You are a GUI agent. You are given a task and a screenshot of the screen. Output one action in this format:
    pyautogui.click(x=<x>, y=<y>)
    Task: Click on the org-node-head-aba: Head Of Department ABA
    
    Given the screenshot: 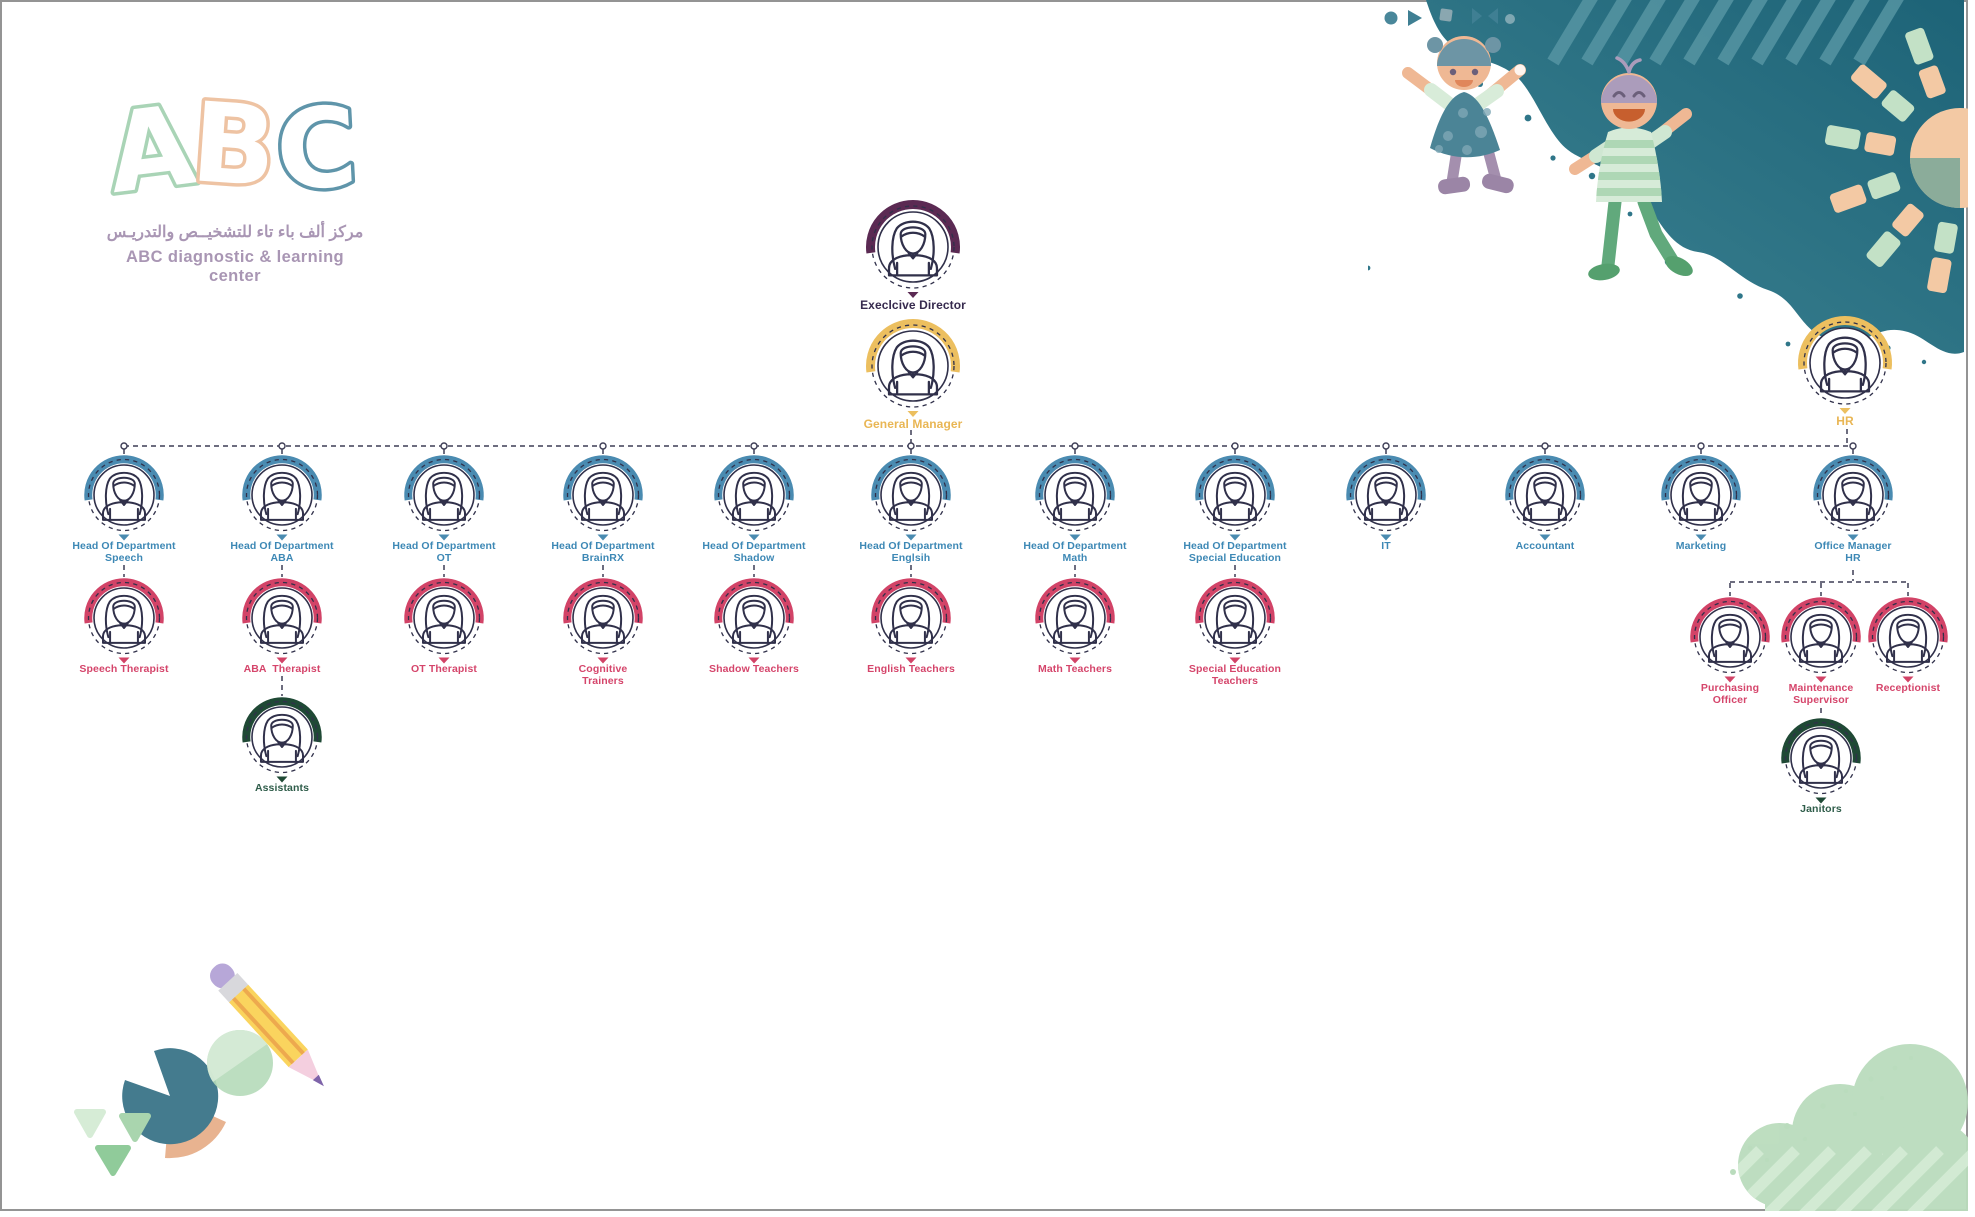 What is the action you would take?
    pyautogui.click(x=282, y=509)
    